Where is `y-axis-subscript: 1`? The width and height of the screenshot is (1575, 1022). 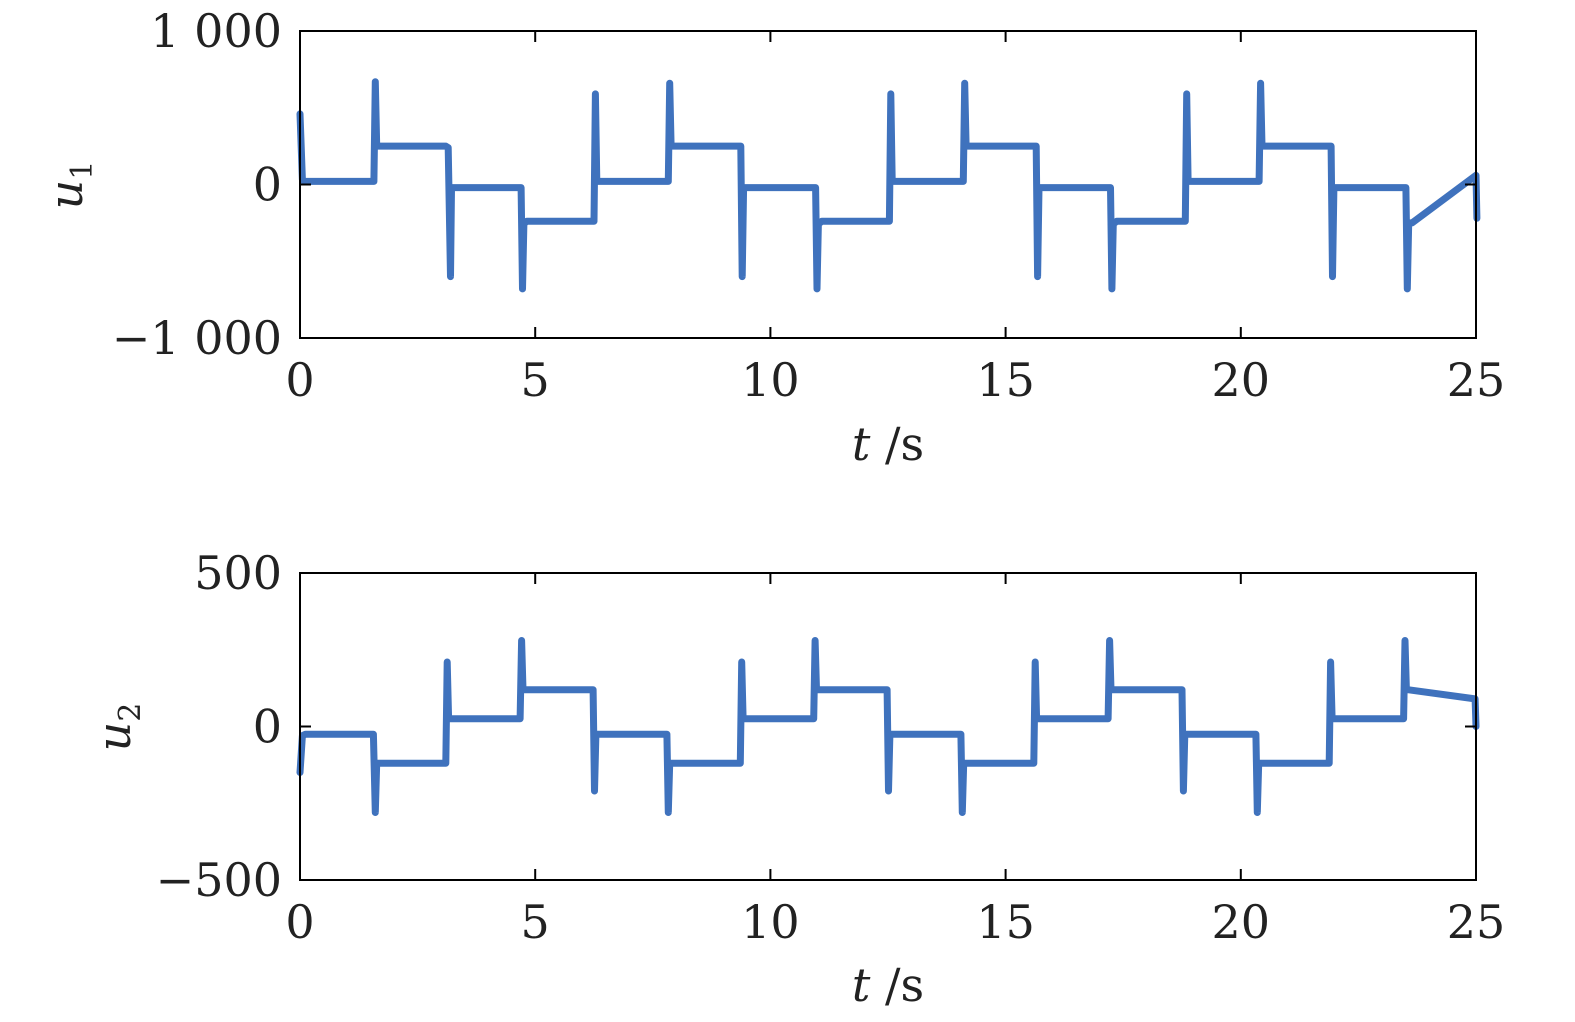
y-axis-subscript: 1 is located at coordinates (82, 170).